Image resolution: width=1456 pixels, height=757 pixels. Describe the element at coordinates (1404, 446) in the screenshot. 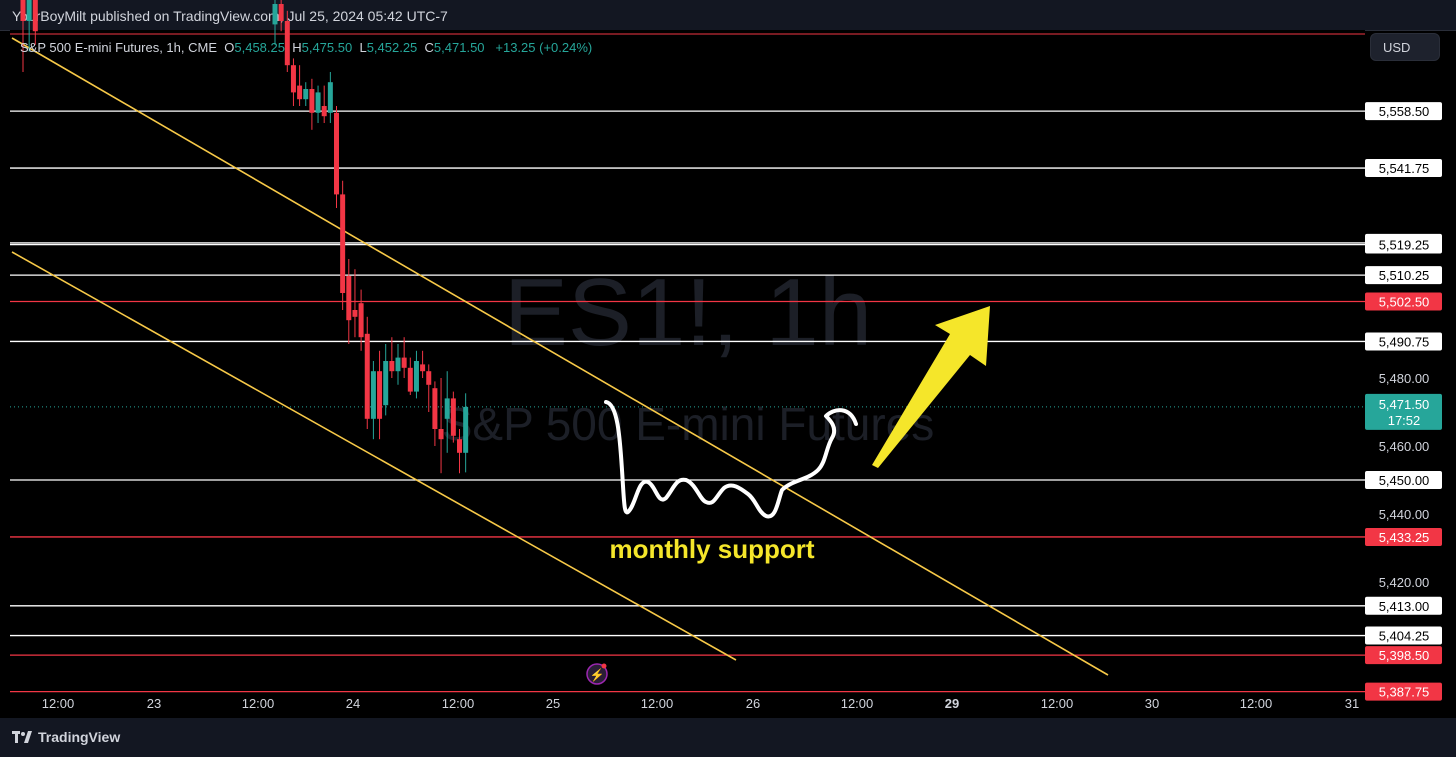

I see `price-tick-label: 5,460.00` at that location.